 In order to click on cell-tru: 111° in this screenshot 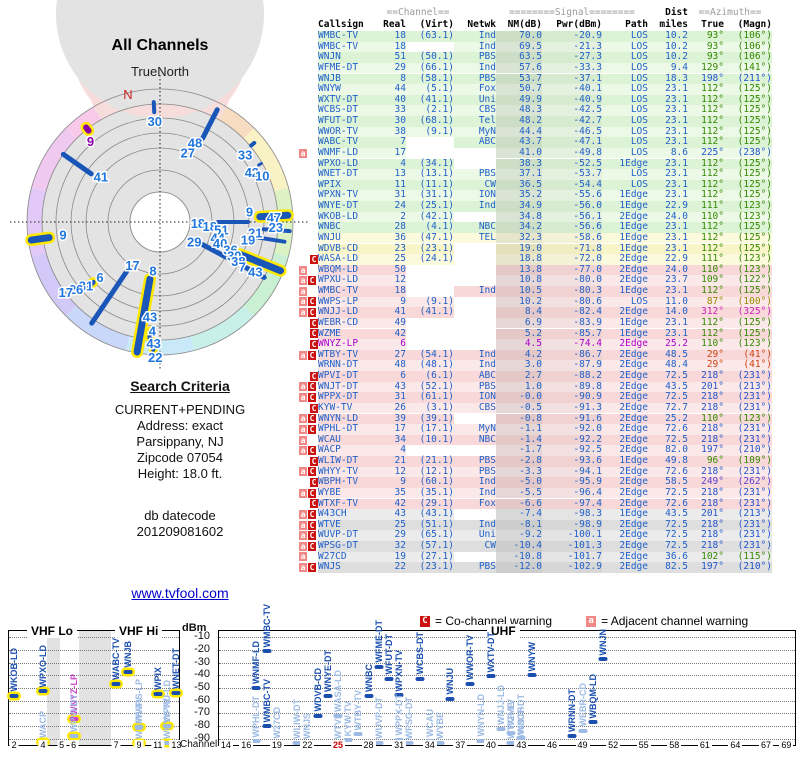, I will do `click(706, 206)`.